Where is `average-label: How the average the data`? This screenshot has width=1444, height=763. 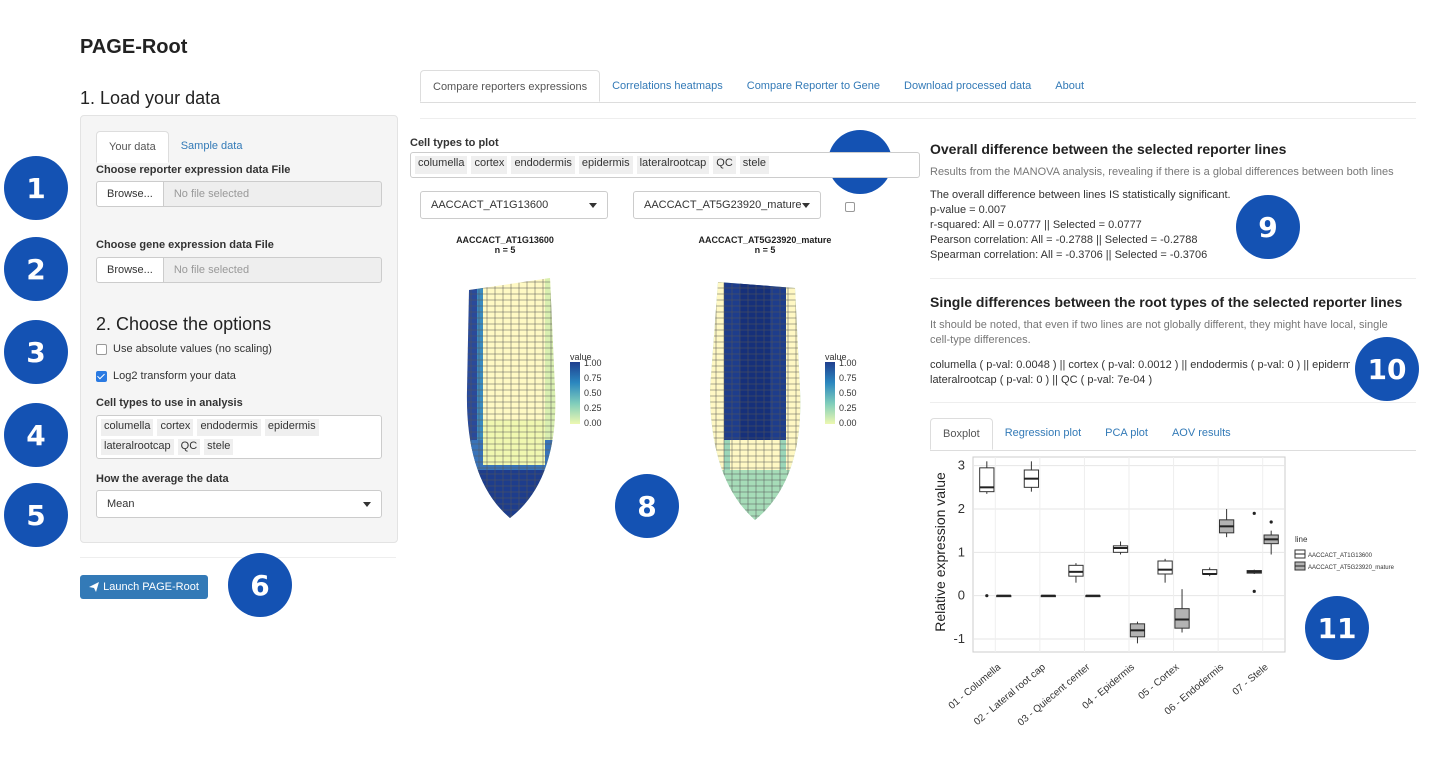 average-label: How the average the data is located at coordinates (162, 479).